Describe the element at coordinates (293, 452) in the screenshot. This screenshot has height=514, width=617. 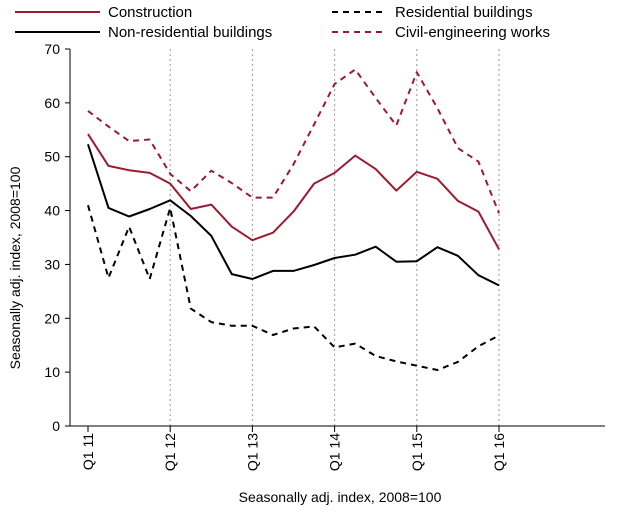
I see `x-tick-labels: Q1 11 Q1 12 Q1 13 Q1 14 Q1 15 Q1 16` at that location.